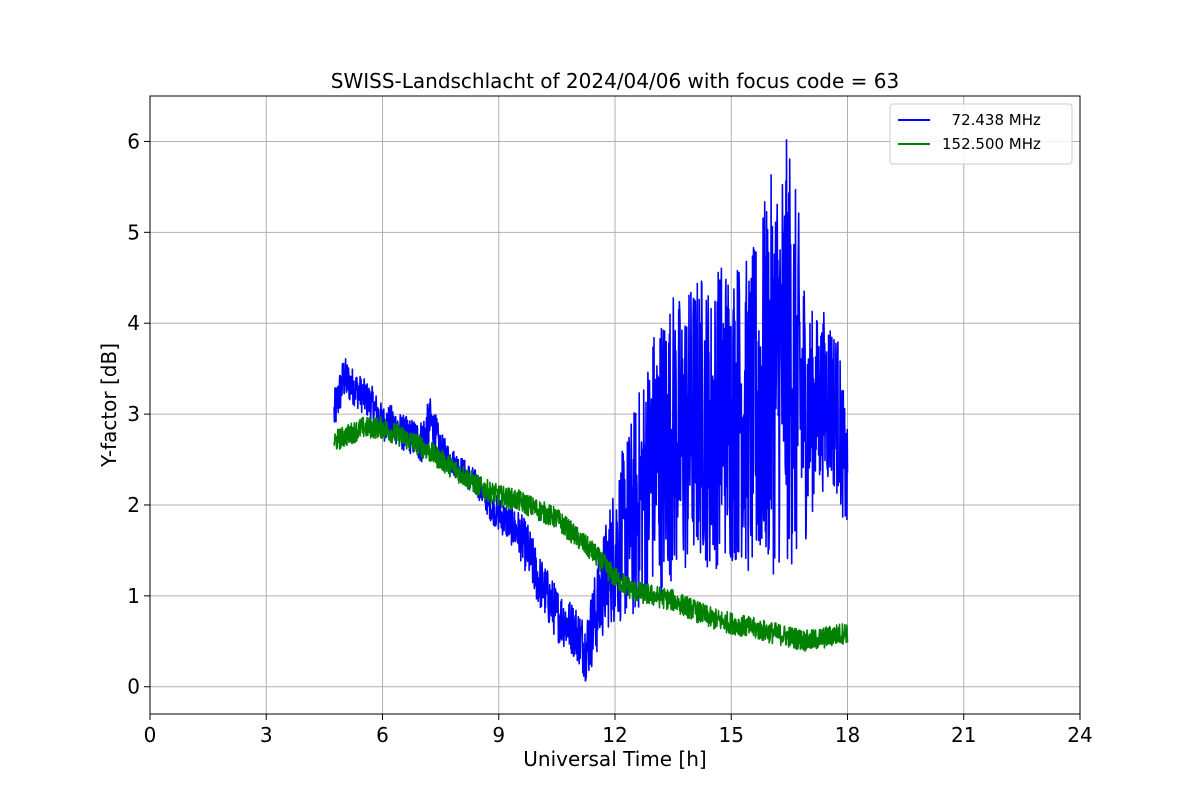 Image resolution: width=1200 pixels, height=800 pixels. I want to click on y-tick-label: 5, so click(133, 232).